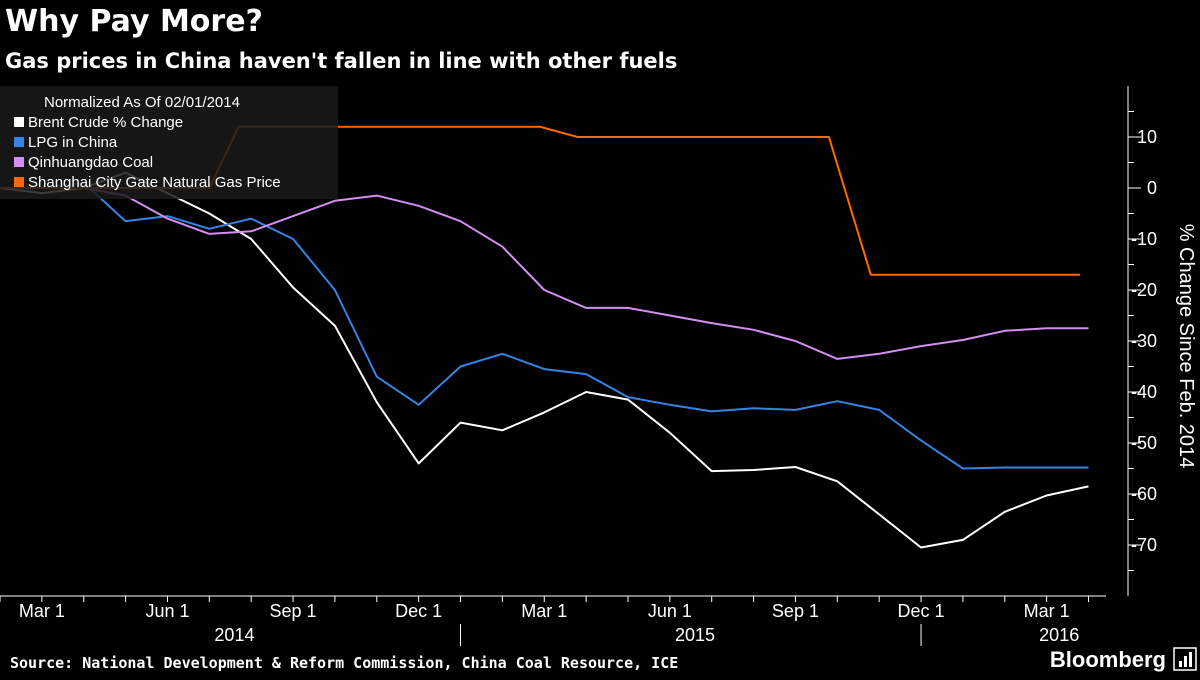  What do you see at coordinates (73, 142) in the screenshot?
I see `legend-label-lpg-in-china: LPG in China` at bounding box center [73, 142].